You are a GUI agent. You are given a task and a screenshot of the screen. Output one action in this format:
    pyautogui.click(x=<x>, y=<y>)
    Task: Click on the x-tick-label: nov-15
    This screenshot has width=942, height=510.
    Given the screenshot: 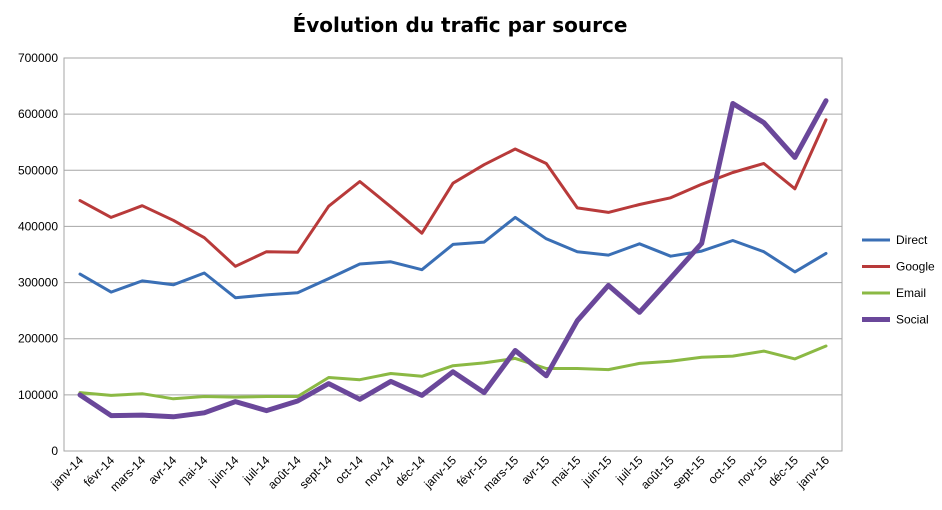 What is the action you would take?
    pyautogui.click(x=752, y=471)
    